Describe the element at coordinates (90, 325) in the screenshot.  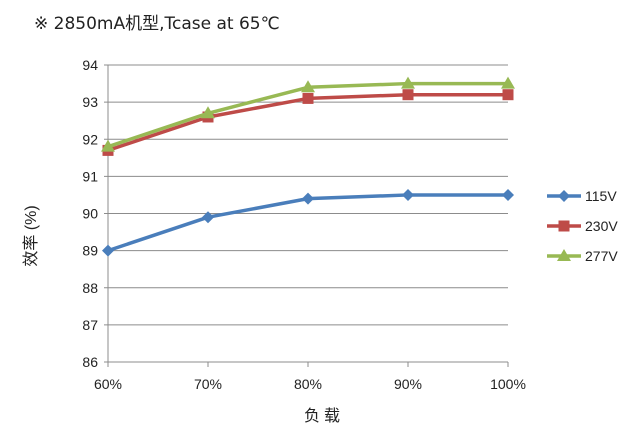
I see `y-tick-label: 87` at that location.